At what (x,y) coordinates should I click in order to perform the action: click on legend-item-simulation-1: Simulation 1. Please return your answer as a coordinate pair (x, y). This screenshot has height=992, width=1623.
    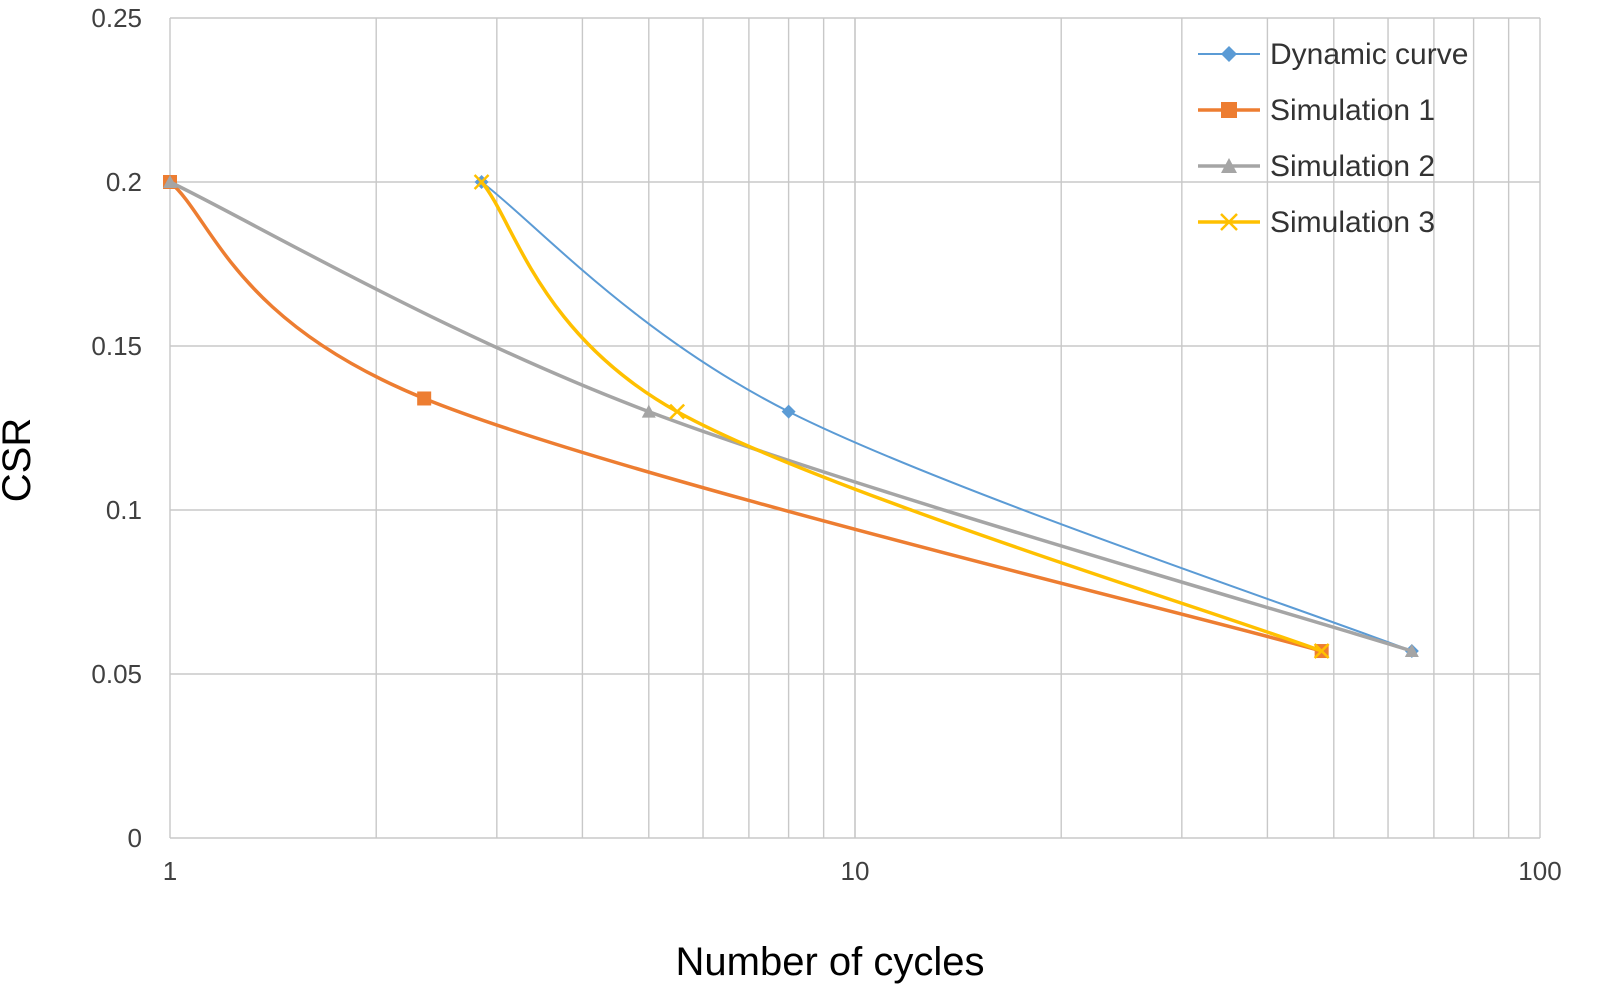
    Looking at the image, I should click on (1316, 110).